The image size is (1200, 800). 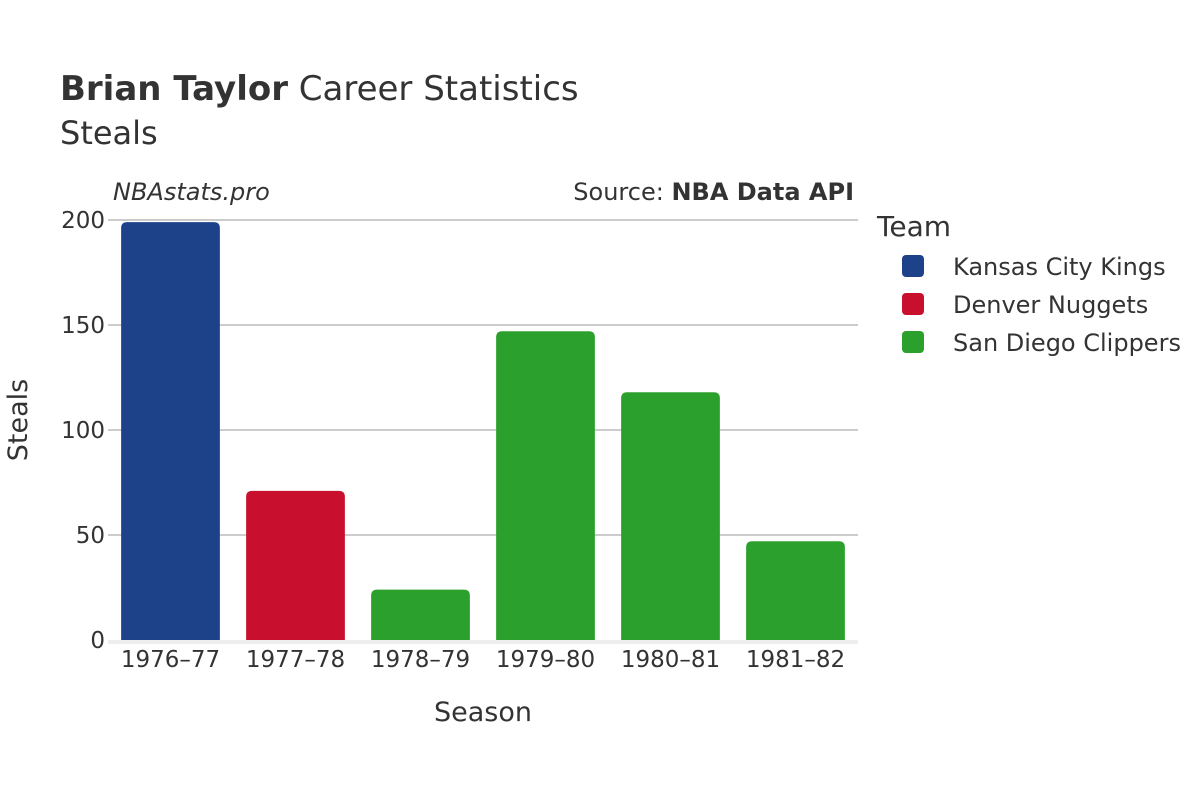 What do you see at coordinates (191, 192) in the screenshot?
I see `watermark: NBAstats.pro` at bounding box center [191, 192].